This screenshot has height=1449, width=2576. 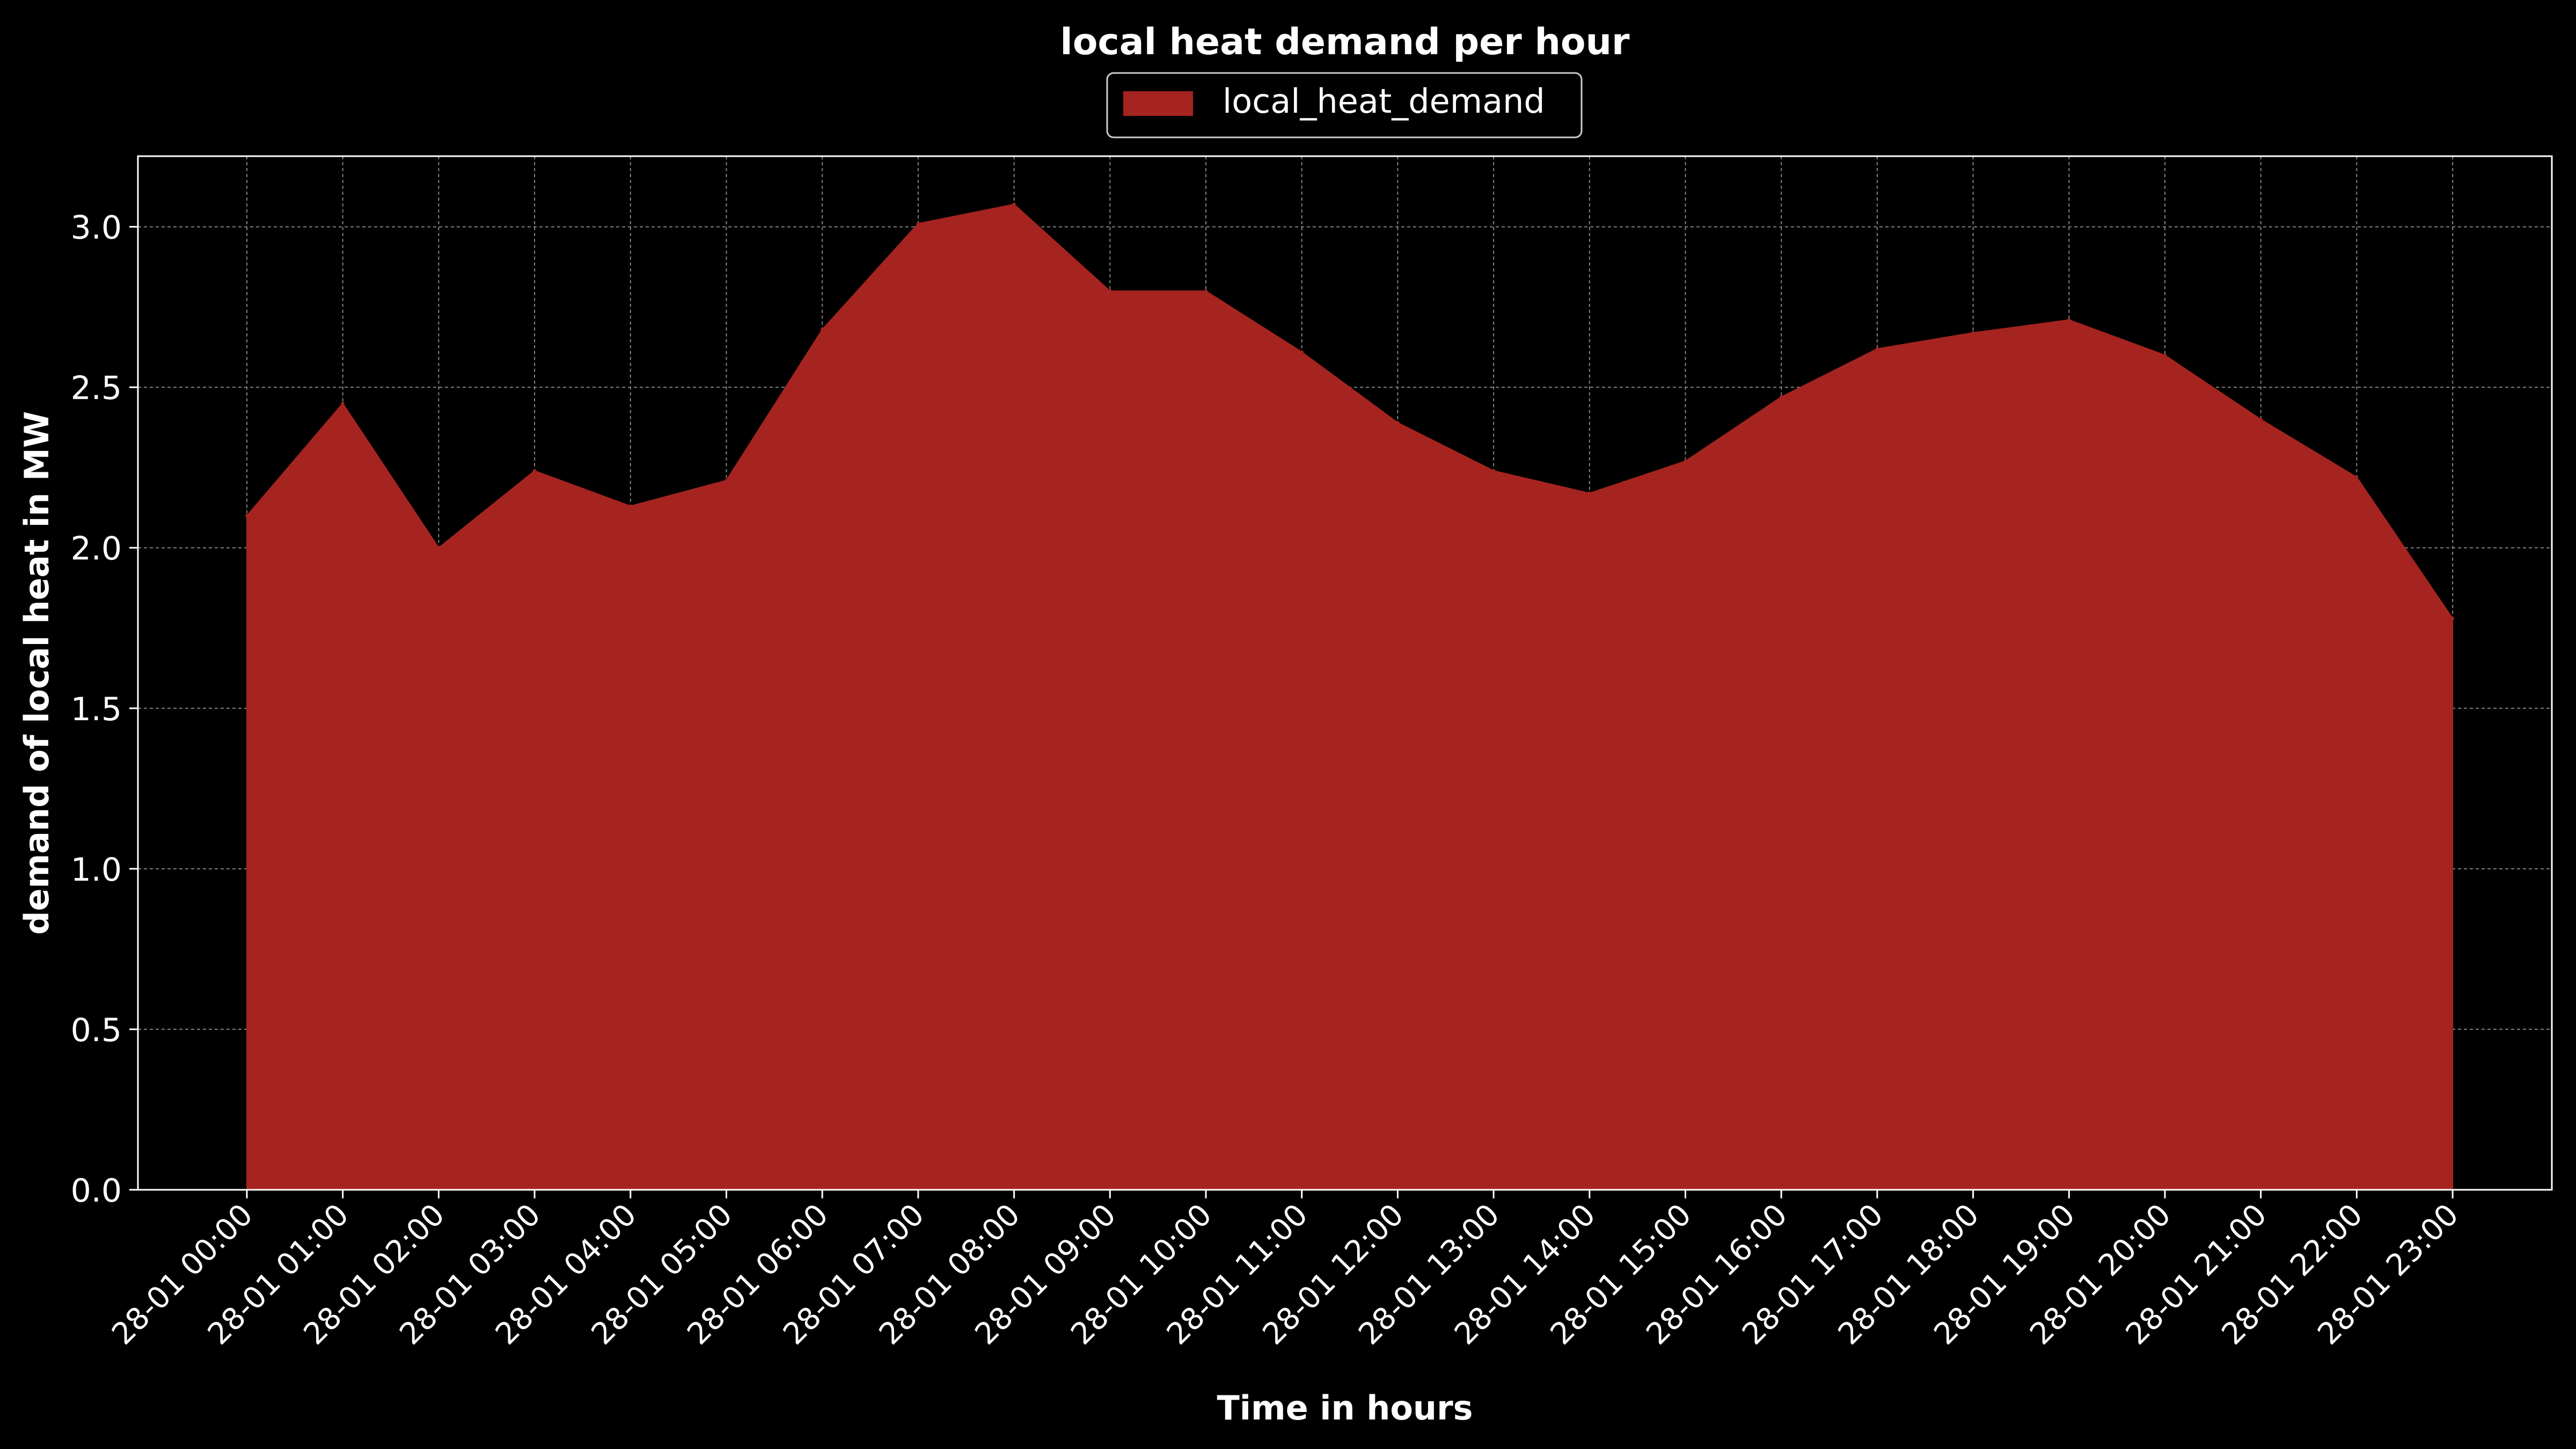 I want to click on legend-swatch, so click(x=1158, y=103).